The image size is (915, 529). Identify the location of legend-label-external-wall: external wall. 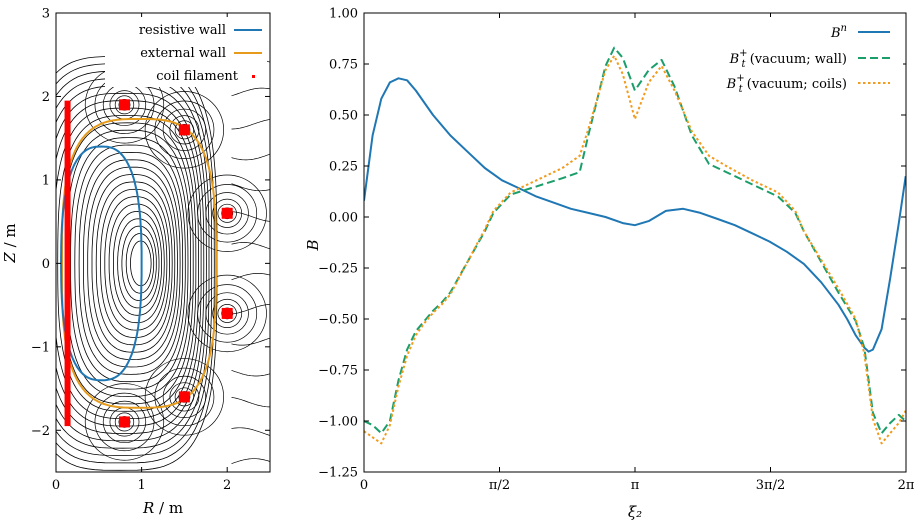
(183, 53).